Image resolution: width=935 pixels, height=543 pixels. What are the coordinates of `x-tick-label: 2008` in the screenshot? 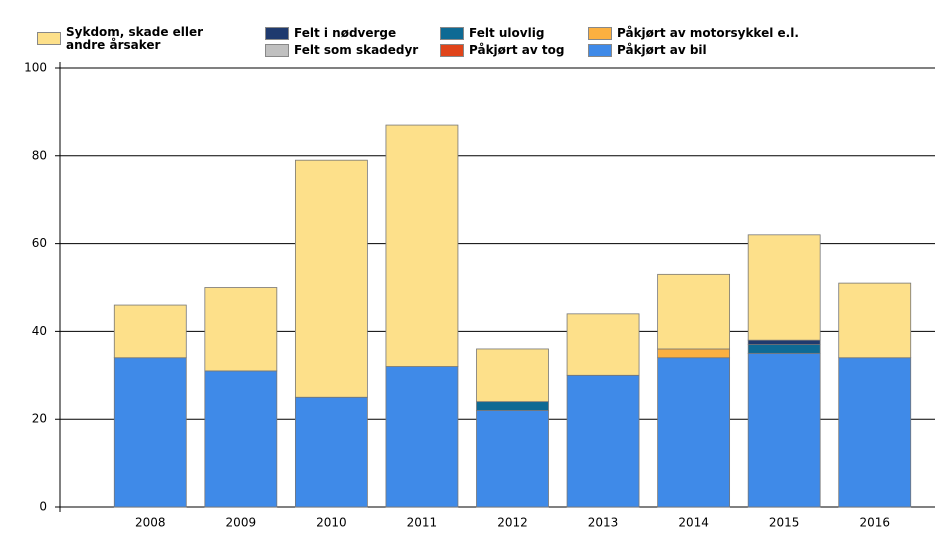 It's located at (150, 523).